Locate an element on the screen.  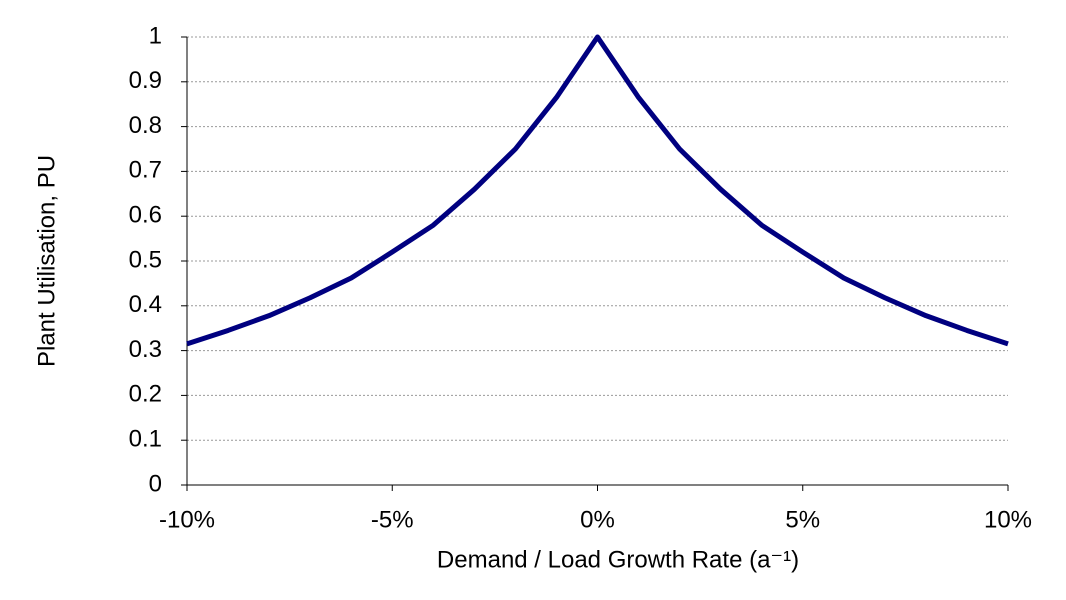
x-tick-label: -5% is located at coordinates (392, 519).